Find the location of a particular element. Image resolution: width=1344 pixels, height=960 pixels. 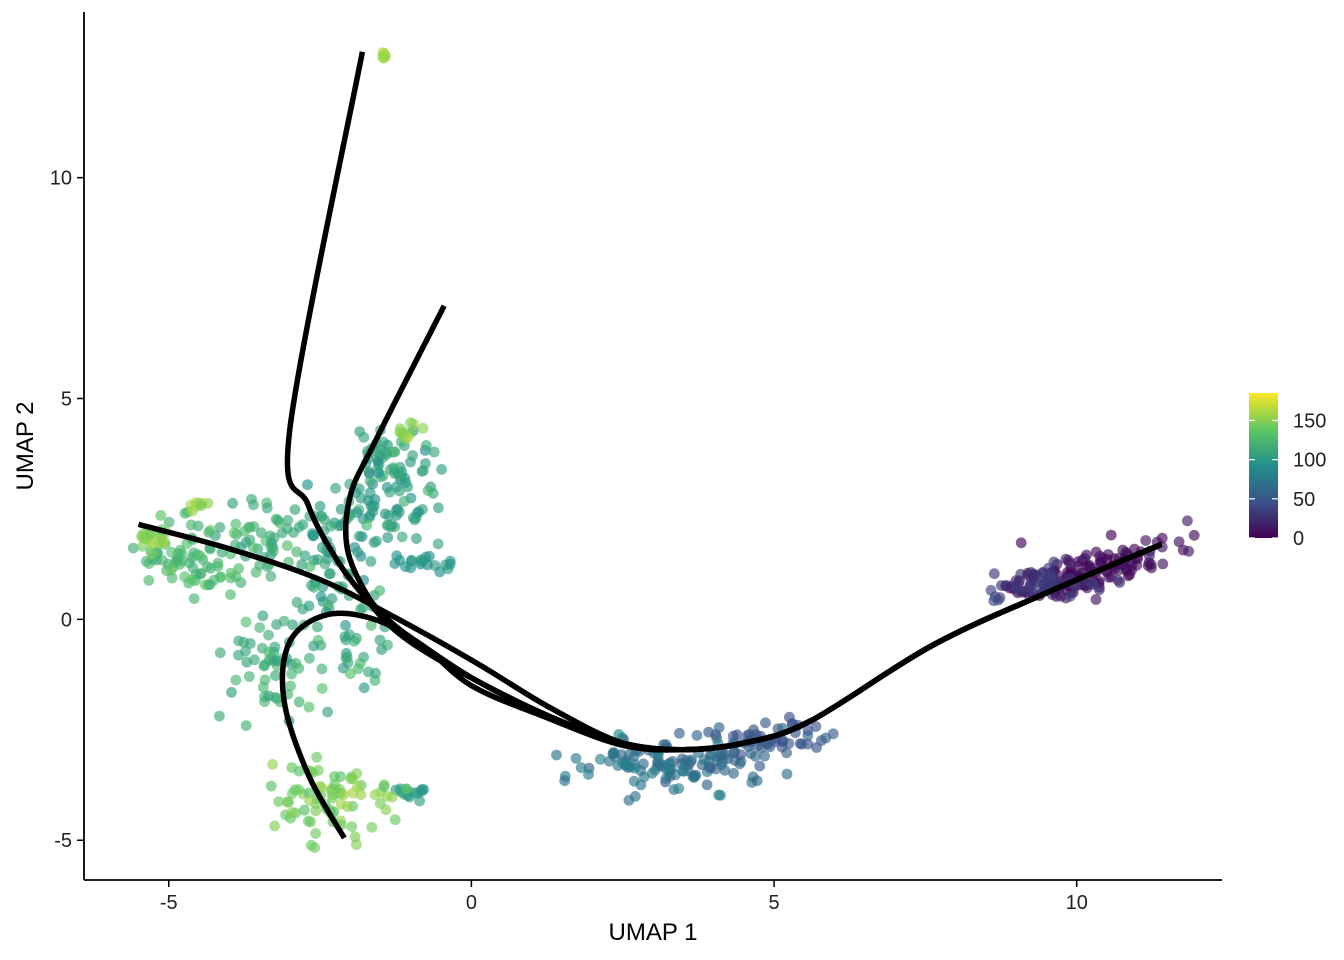

x-tick-label: 5 is located at coordinates (774, 903).